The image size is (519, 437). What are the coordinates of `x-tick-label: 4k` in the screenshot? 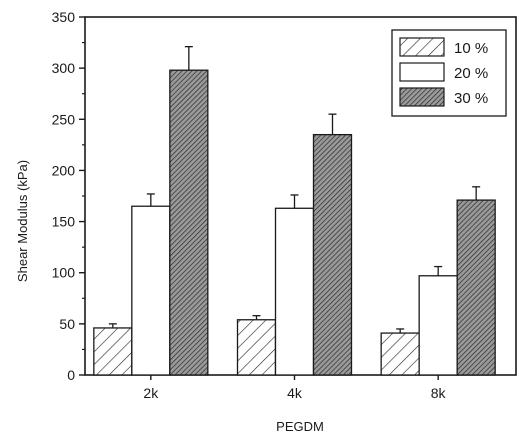 It's located at (295, 393).